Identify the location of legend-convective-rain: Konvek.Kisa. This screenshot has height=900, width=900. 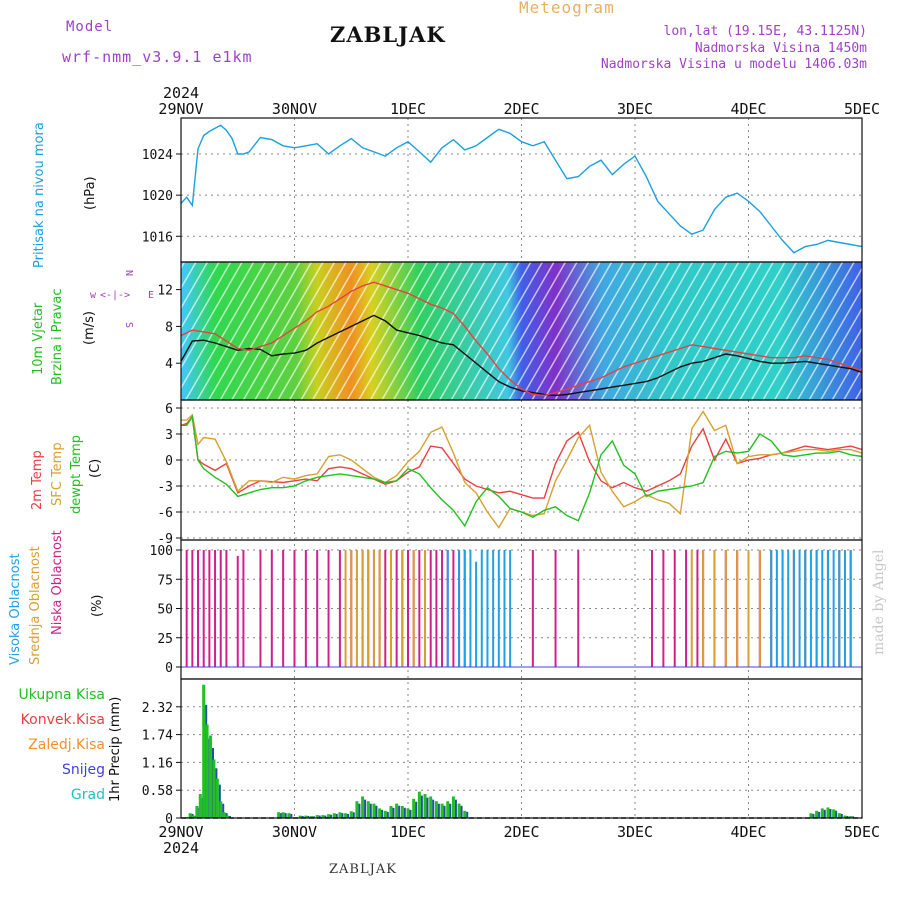
(62, 720).